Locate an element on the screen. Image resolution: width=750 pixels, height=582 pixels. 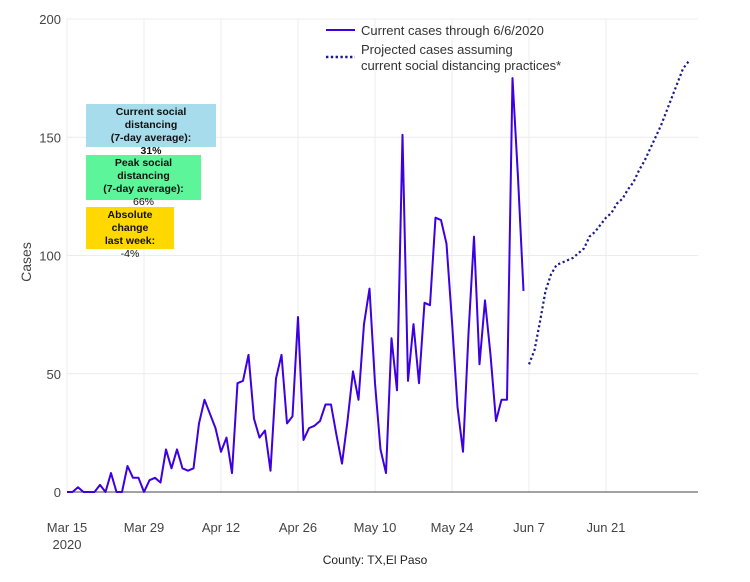
x-tick-label: Mar 15 is located at coordinates (67, 527).